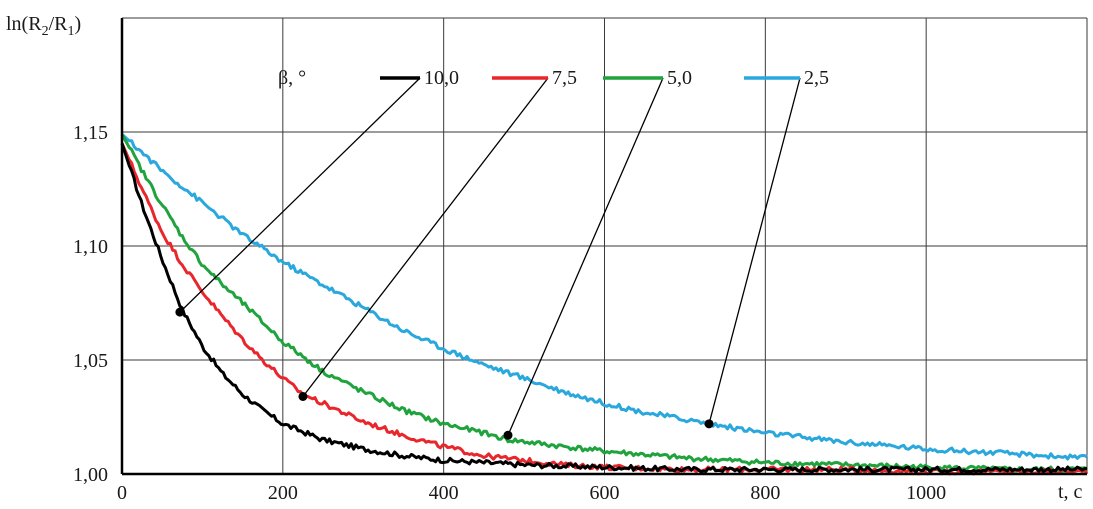 The image size is (1093, 509). I want to click on legend-label-3: 2,5, so click(816, 78).